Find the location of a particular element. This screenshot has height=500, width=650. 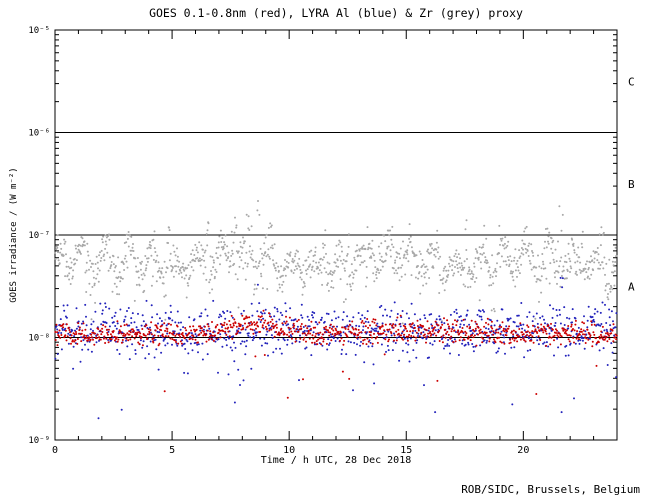

x-tick-label: 0 is located at coordinates (55, 450).